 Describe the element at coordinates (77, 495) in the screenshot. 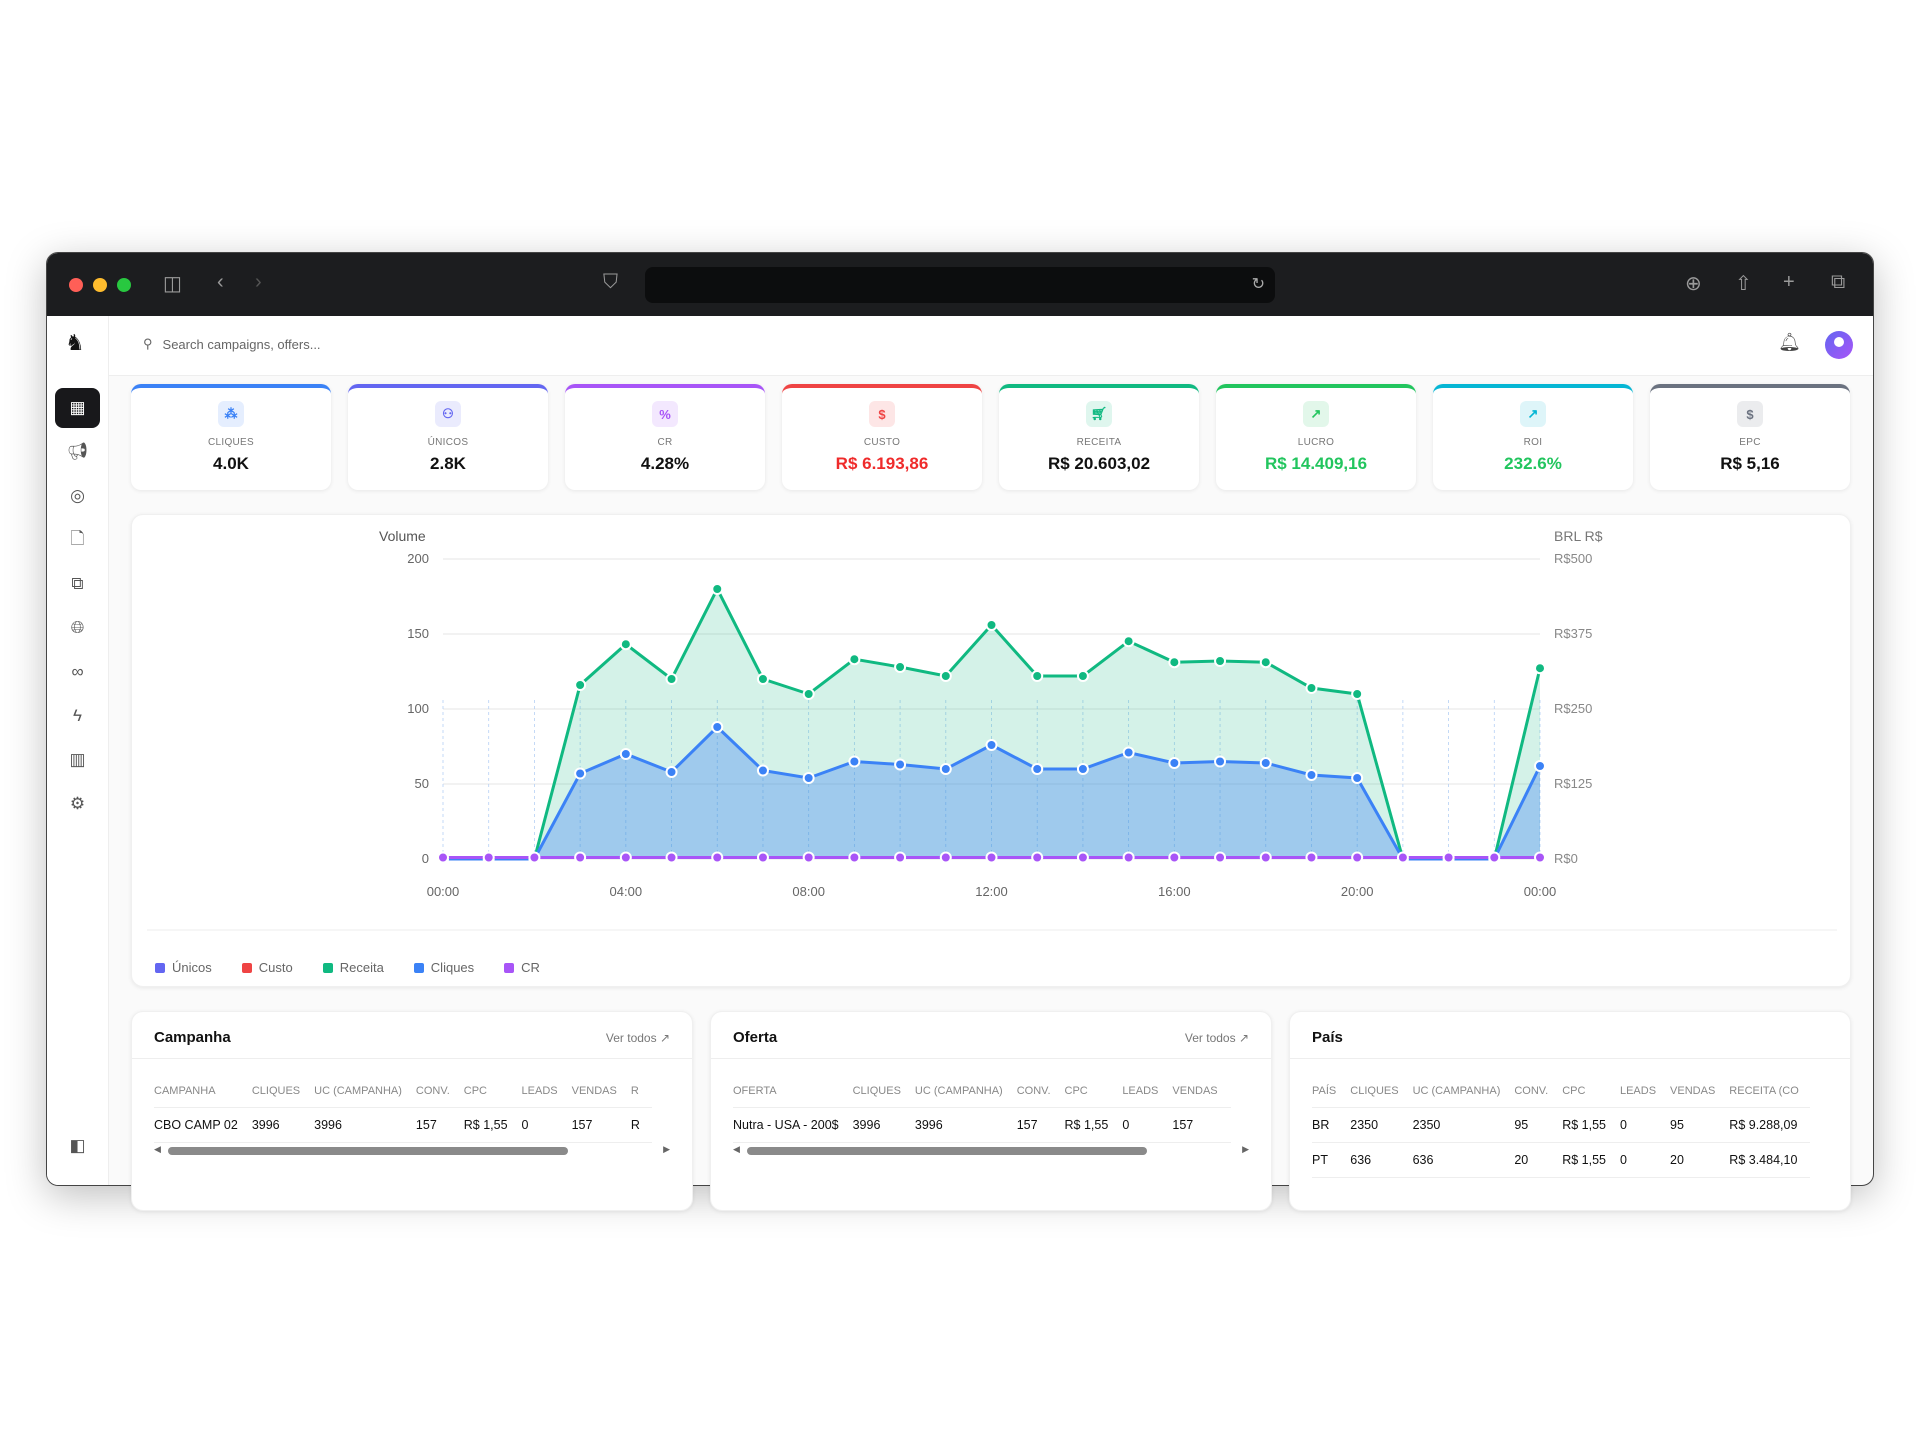

I see `target-icon: ◎` at that location.